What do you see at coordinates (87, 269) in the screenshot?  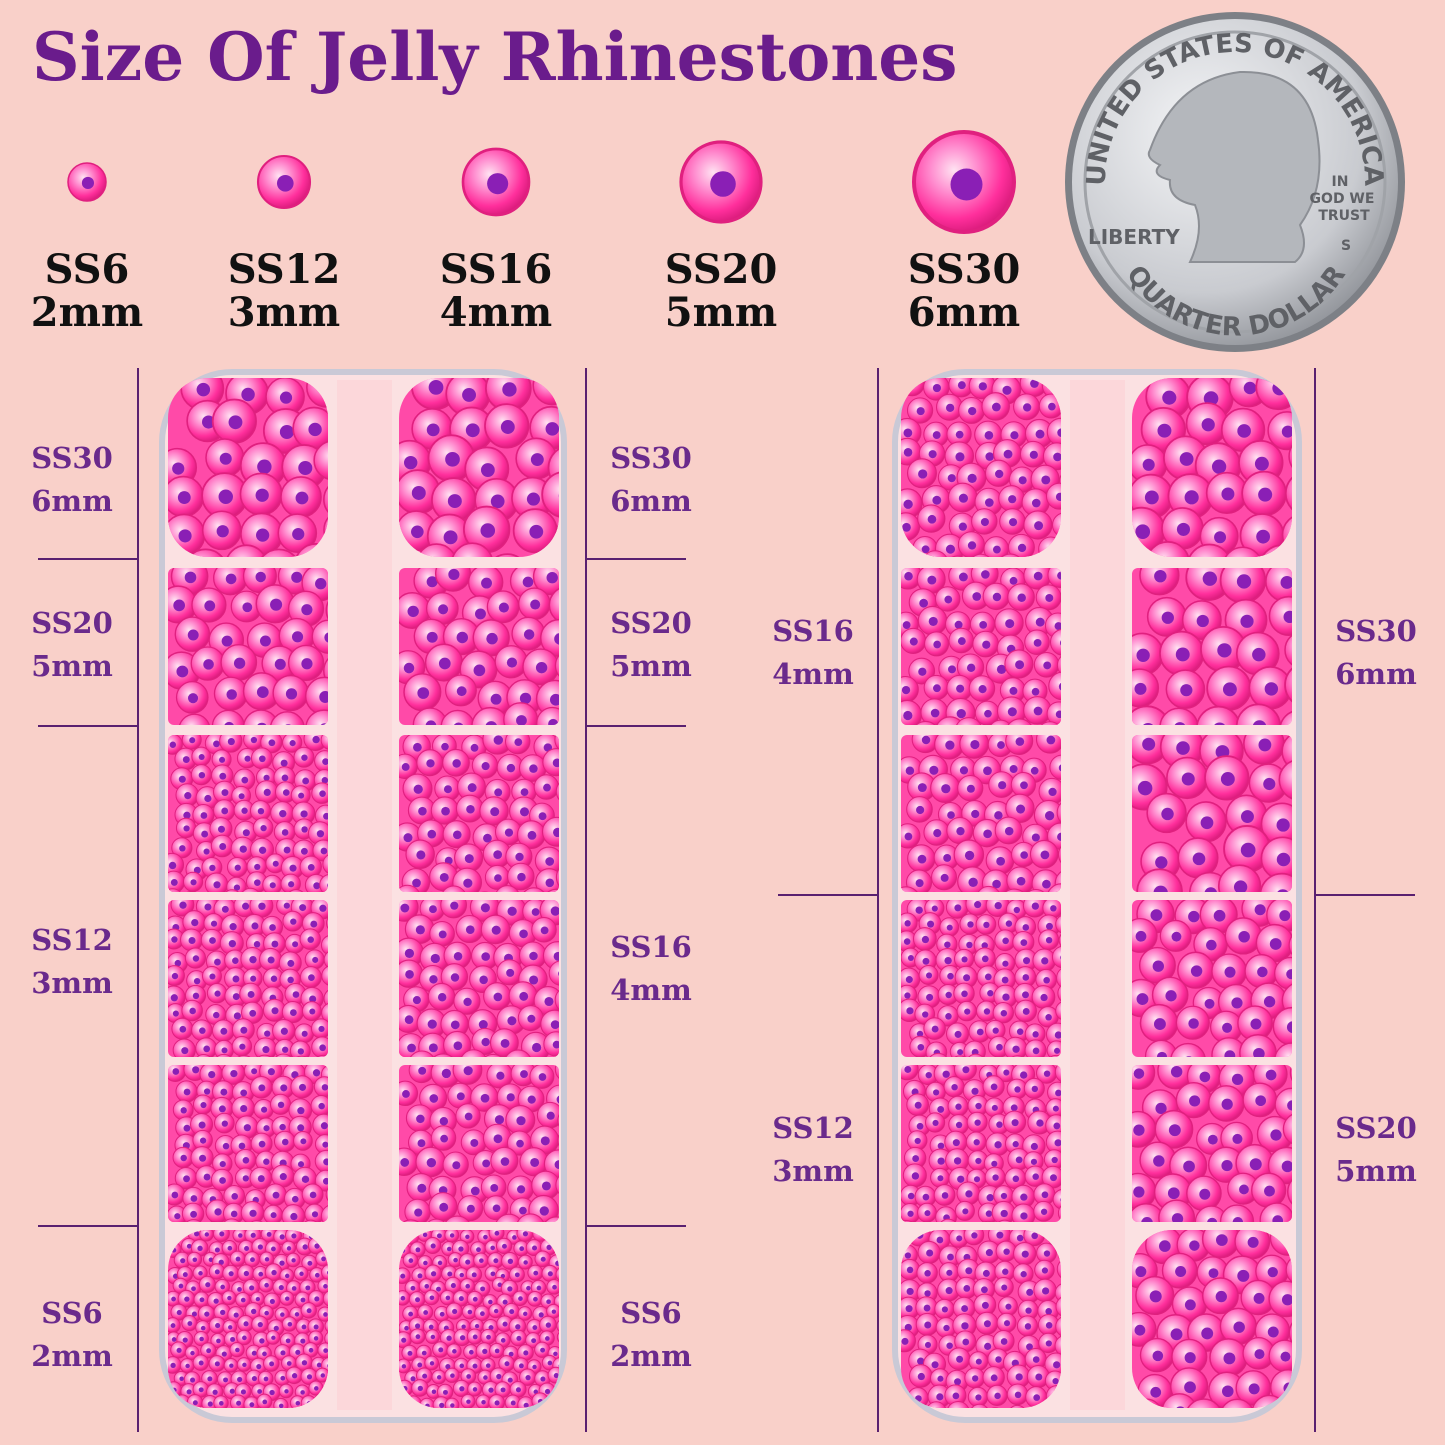 I see `size-code: SS6` at bounding box center [87, 269].